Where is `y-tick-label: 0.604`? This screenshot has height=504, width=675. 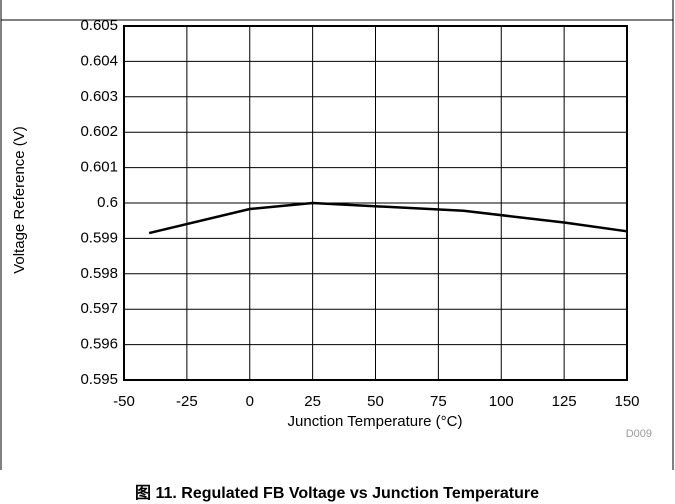 y-tick-label: 0.604 is located at coordinates (99, 60).